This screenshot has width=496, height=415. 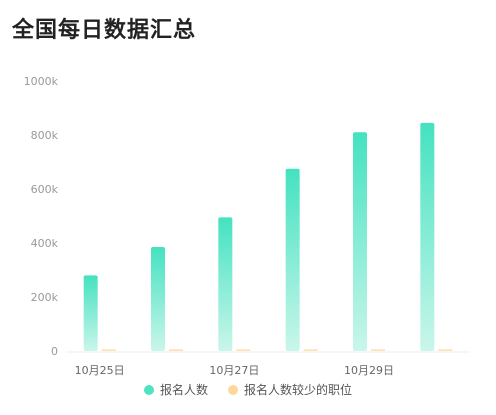 I want to click on page-title: 全国每日数据汇总, so click(x=104, y=30).